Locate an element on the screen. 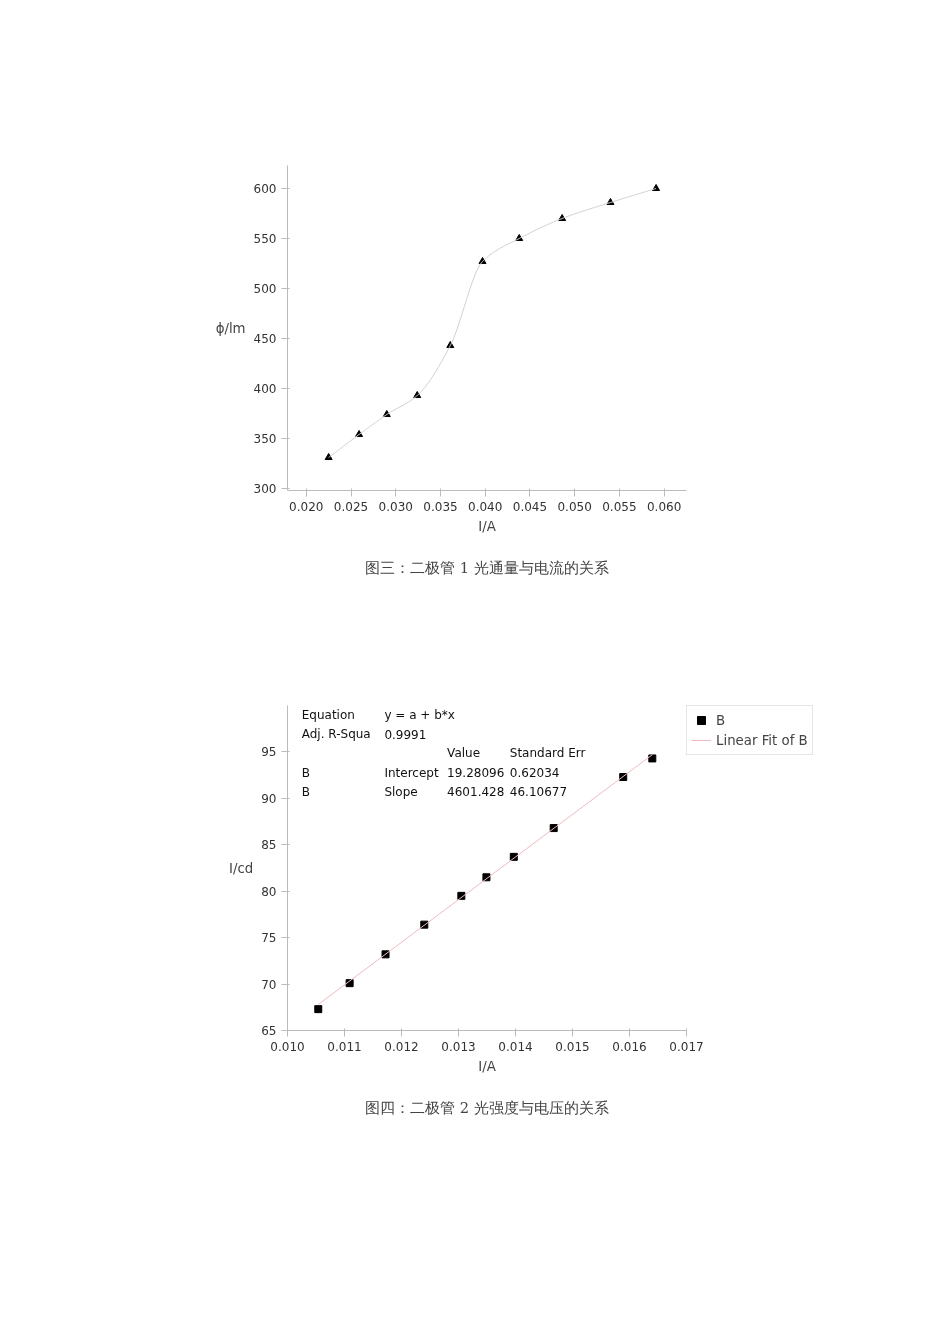  x-tick-label: 0.030 is located at coordinates (395, 506).